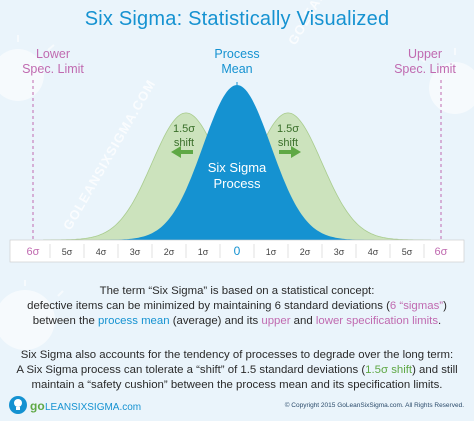 The image size is (474, 421). What do you see at coordinates (182, 152) in the screenshot?
I see `left-arrow-icon` at bounding box center [182, 152].